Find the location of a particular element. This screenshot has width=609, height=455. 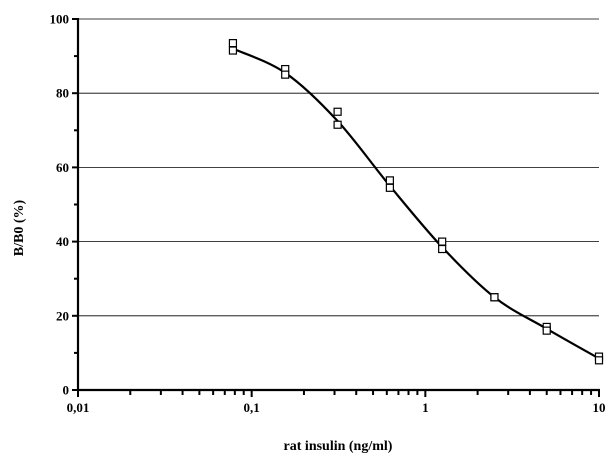

y-tick-label: 0 is located at coordinates (66, 390).